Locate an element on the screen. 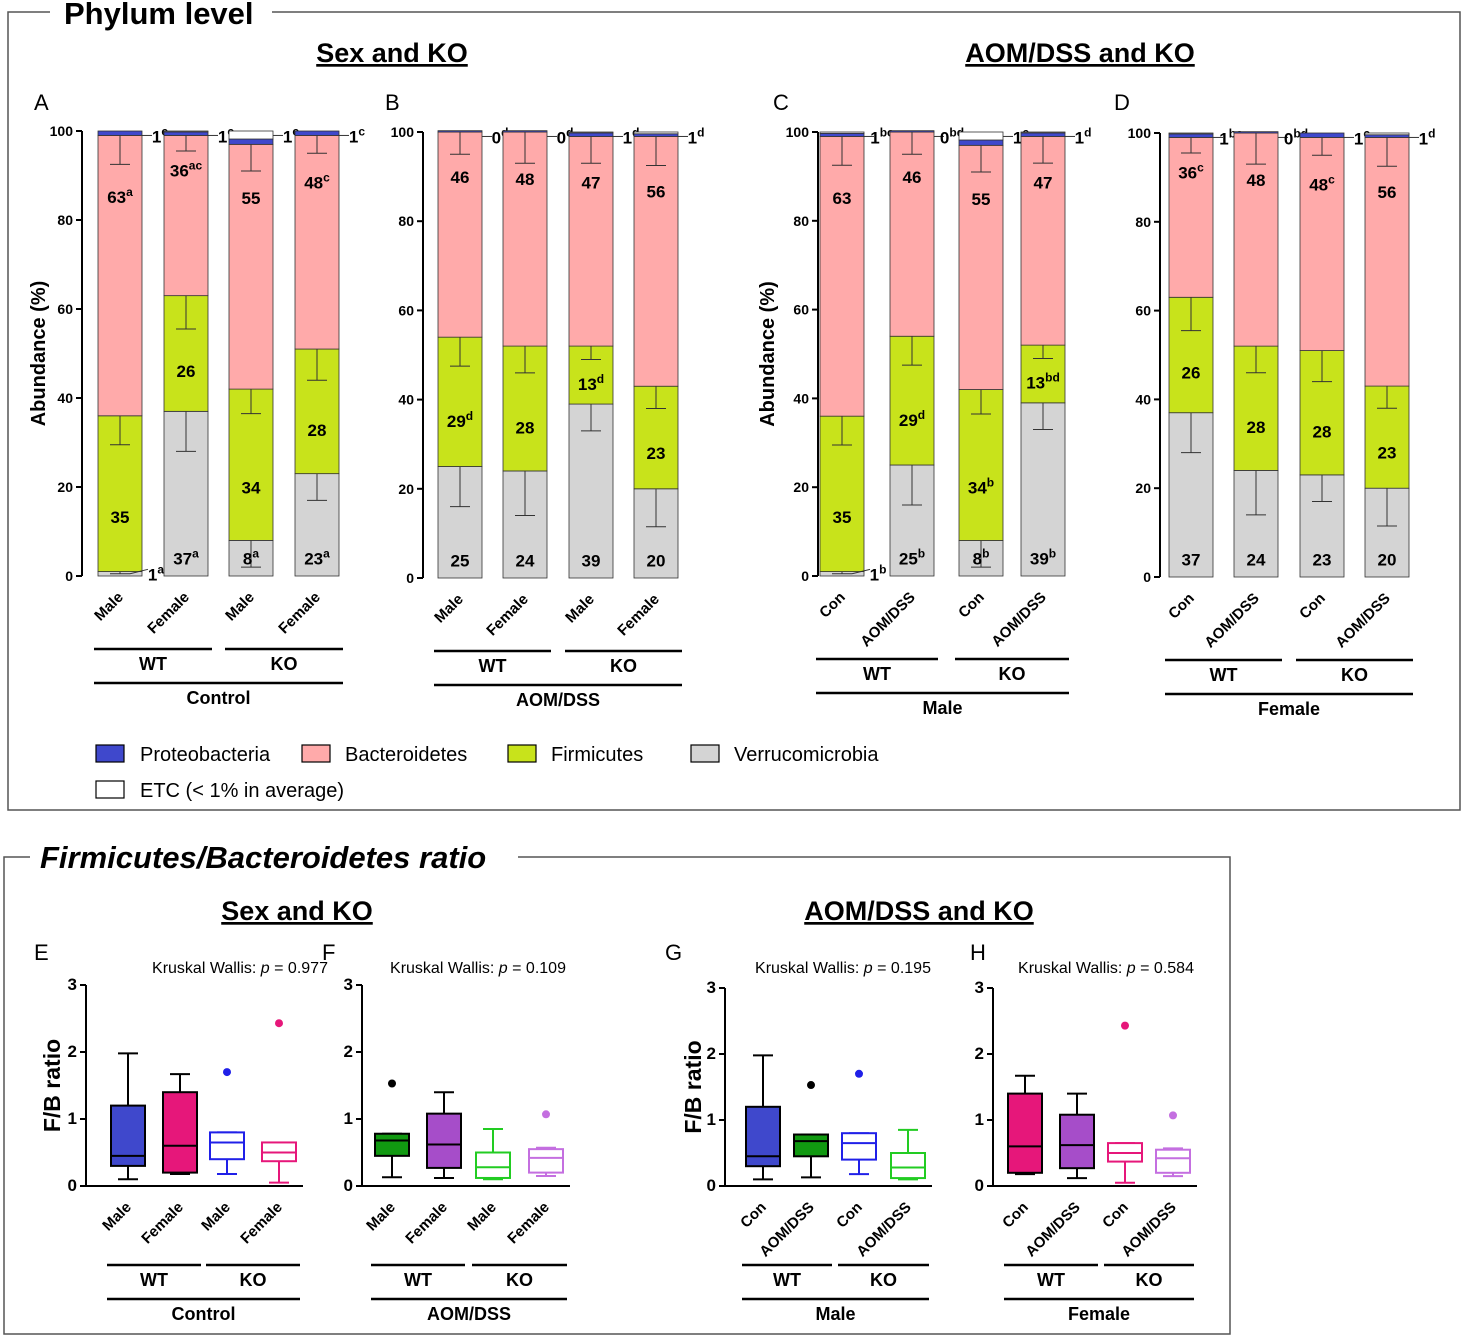 The width and height of the screenshot is (1468, 1338). panel-letter: G is located at coordinates (673, 952).